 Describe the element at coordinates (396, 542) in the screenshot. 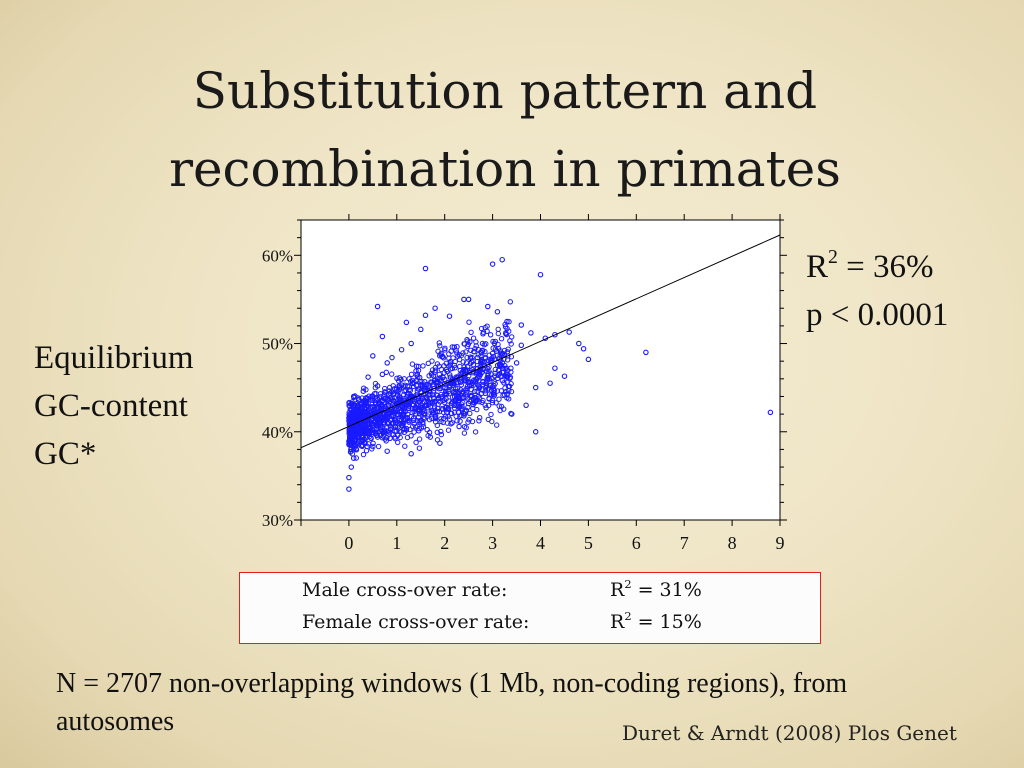

I see `x-tick-label: 1` at that location.